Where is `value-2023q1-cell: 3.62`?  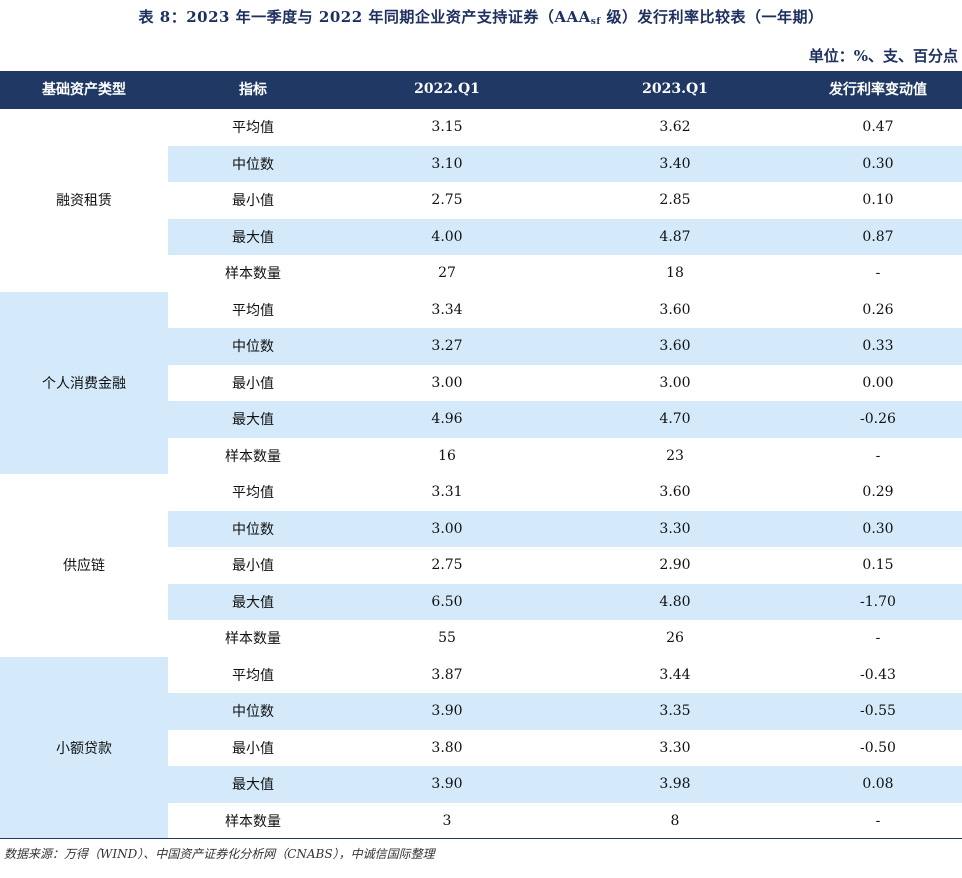
value-2023q1-cell: 3.62 is located at coordinates (675, 127).